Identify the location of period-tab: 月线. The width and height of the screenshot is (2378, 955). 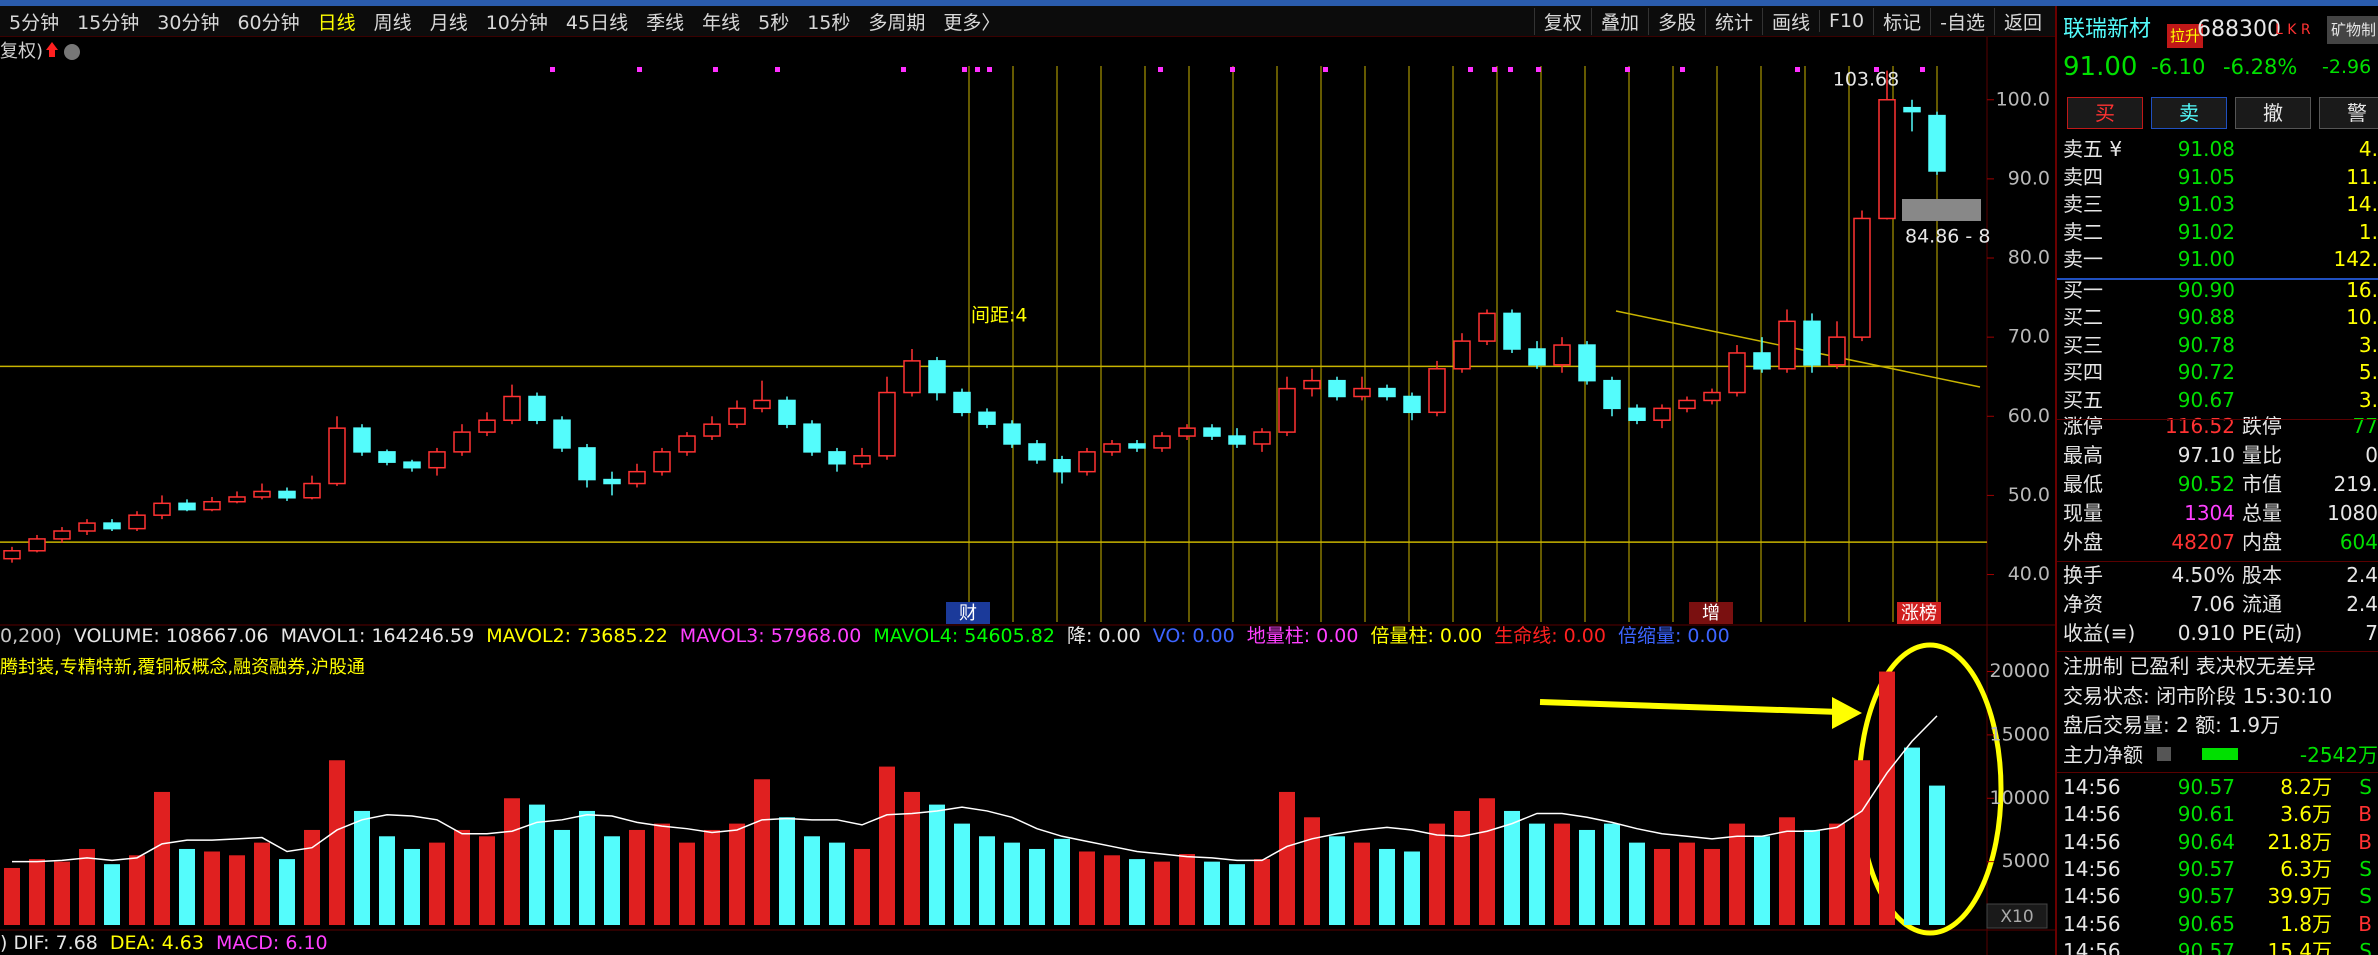
(448, 22).